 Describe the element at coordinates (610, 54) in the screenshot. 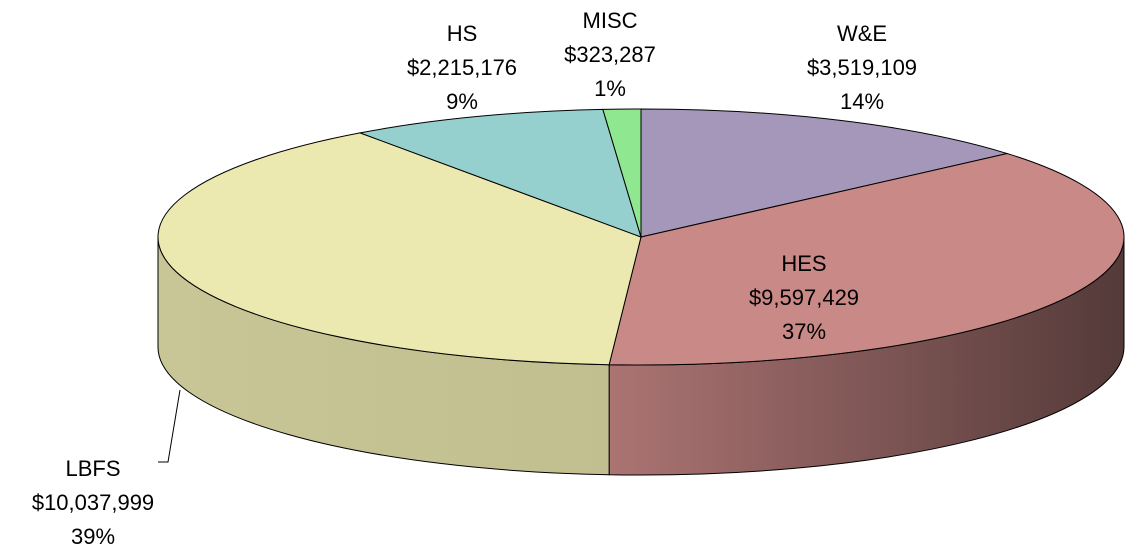

I see `value-label: $323,287` at that location.